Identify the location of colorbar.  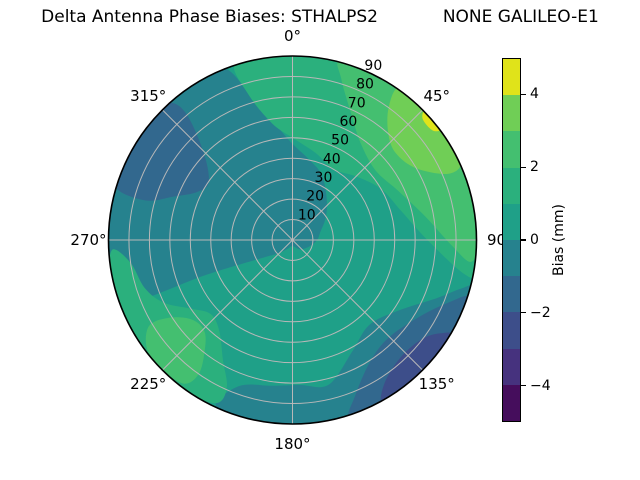
(511, 240).